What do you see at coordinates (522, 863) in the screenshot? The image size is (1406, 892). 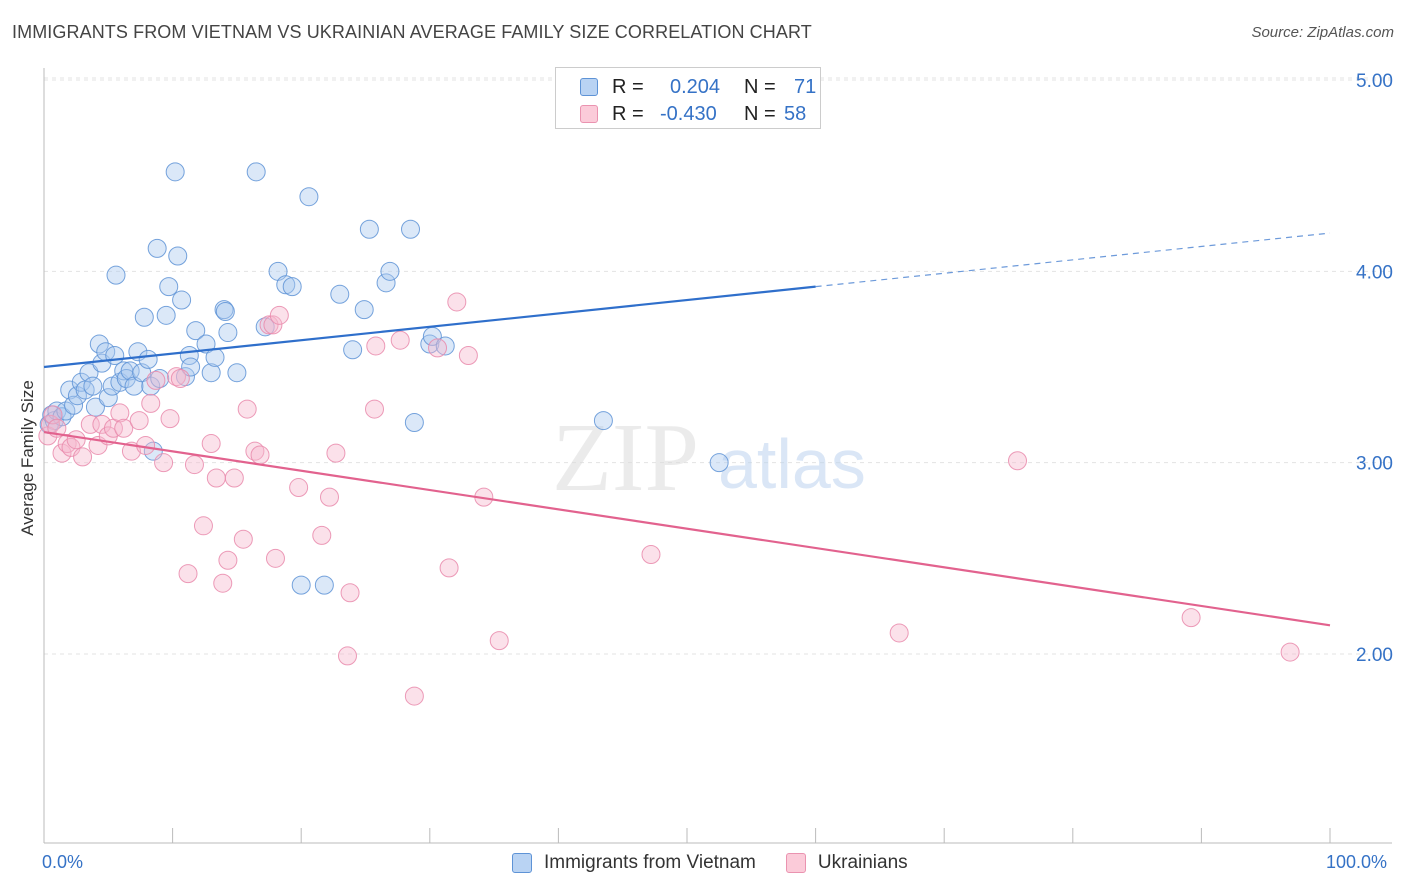 I see `series-swatch-vietnam` at bounding box center [522, 863].